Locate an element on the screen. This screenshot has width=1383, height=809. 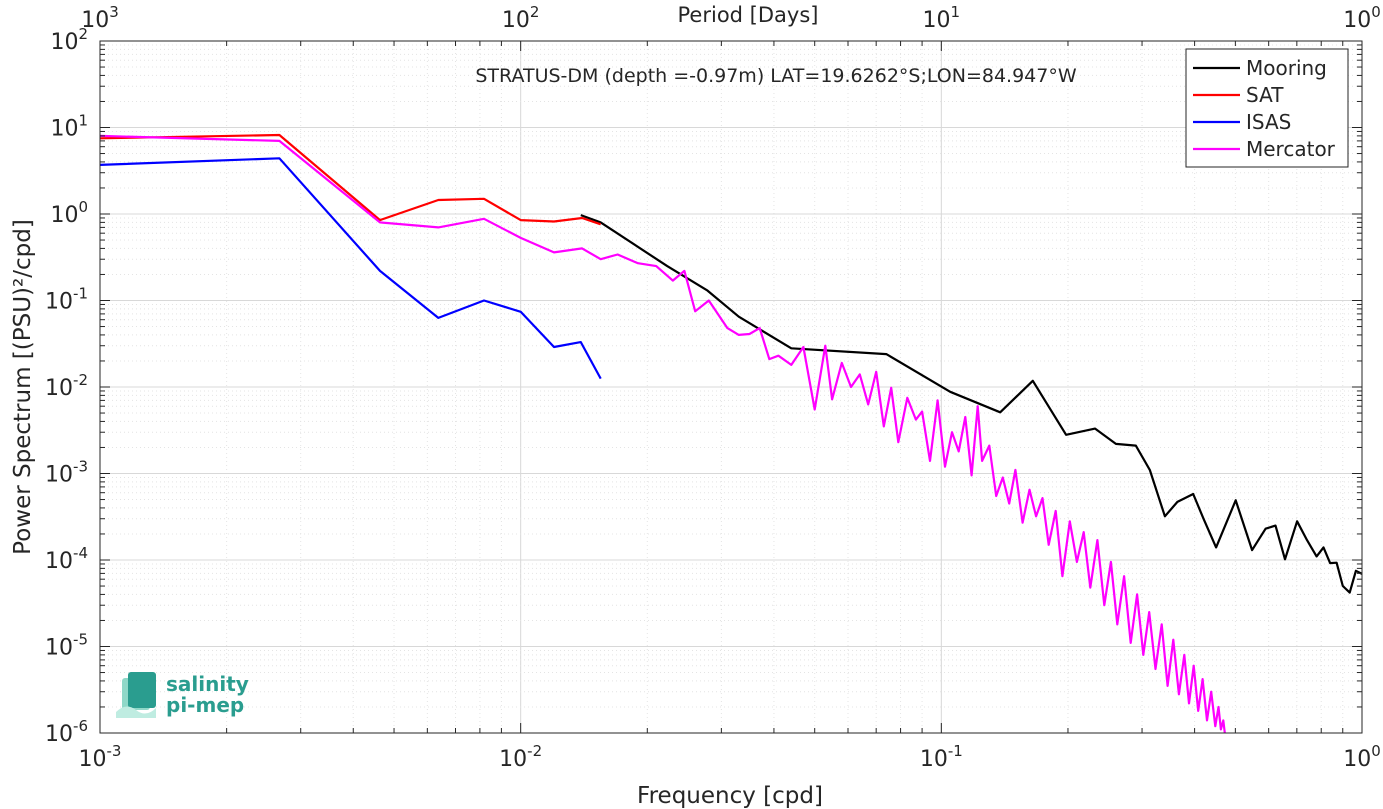
logo-text: salinity pi-mep is located at coordinates (207, 695).